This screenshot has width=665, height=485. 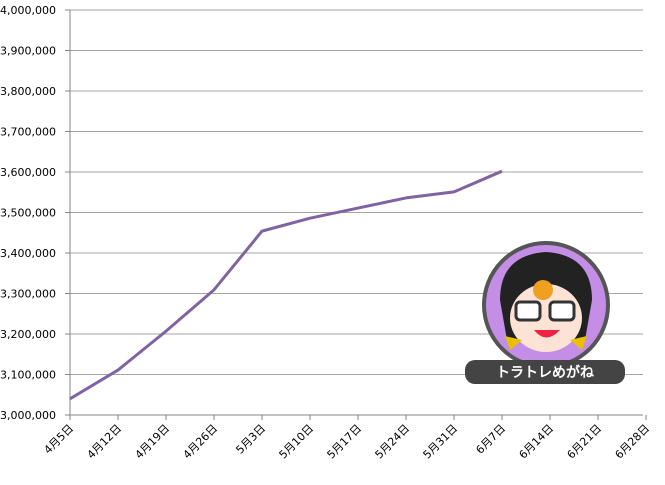 What do you see at coordinates (28, 375) in the screenshot?
I see `y-tick-label: 3,100,000` at bounding box center [28, 375].